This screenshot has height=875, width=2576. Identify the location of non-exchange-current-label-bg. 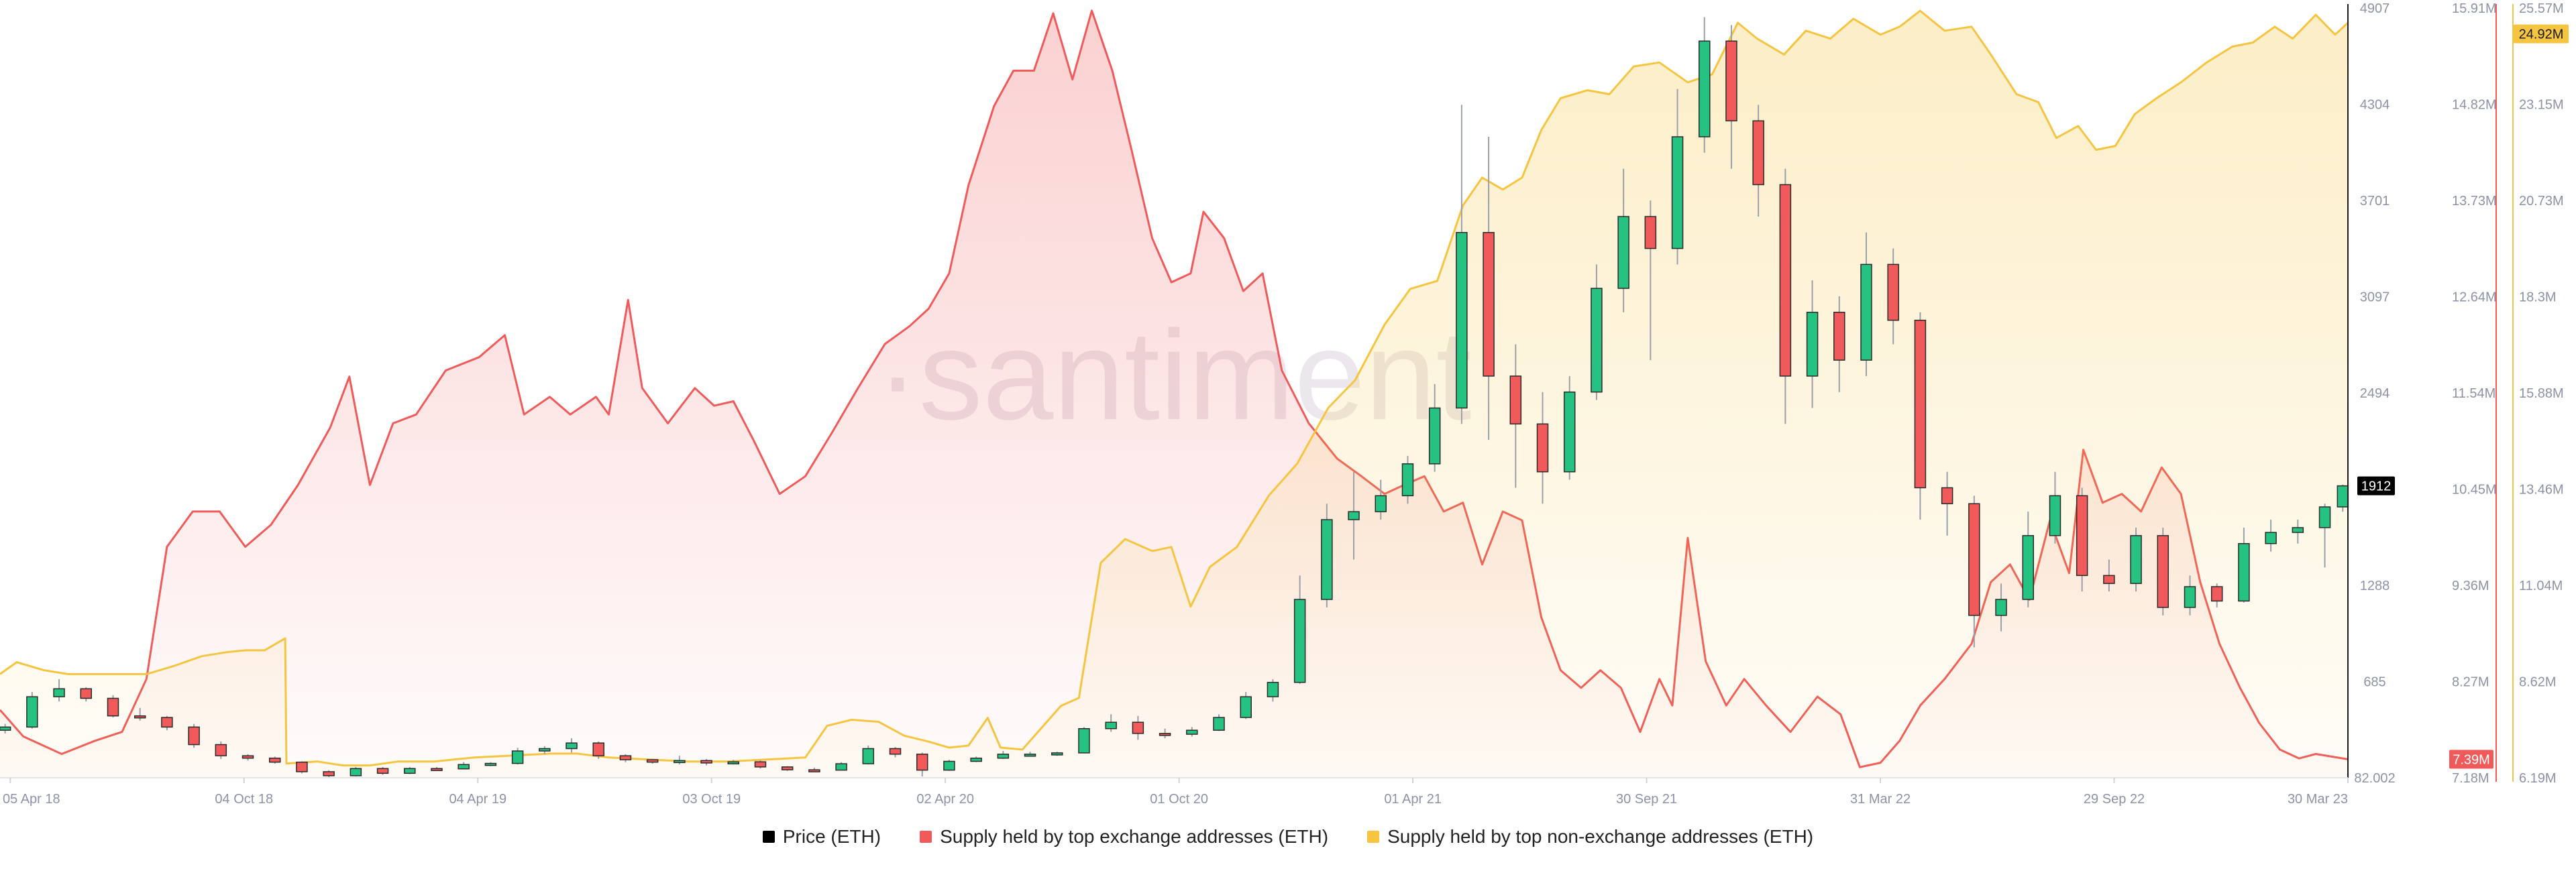
(2541, 34).